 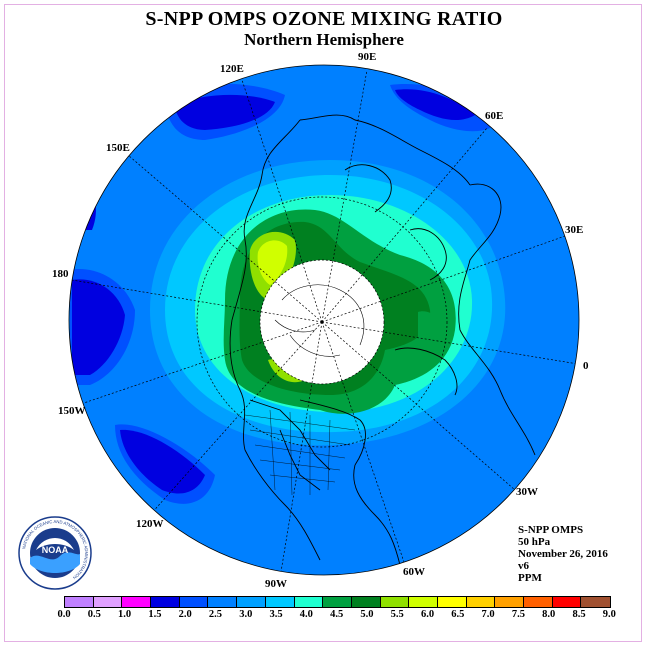 I want to click on info-version: v6, so click(x=523, y=566).